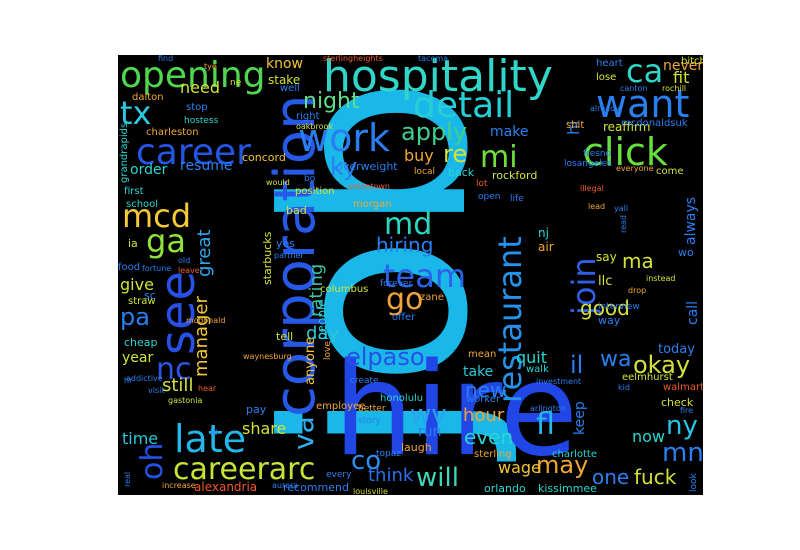  I want to click on word-buy: buy, so click(419, 155).